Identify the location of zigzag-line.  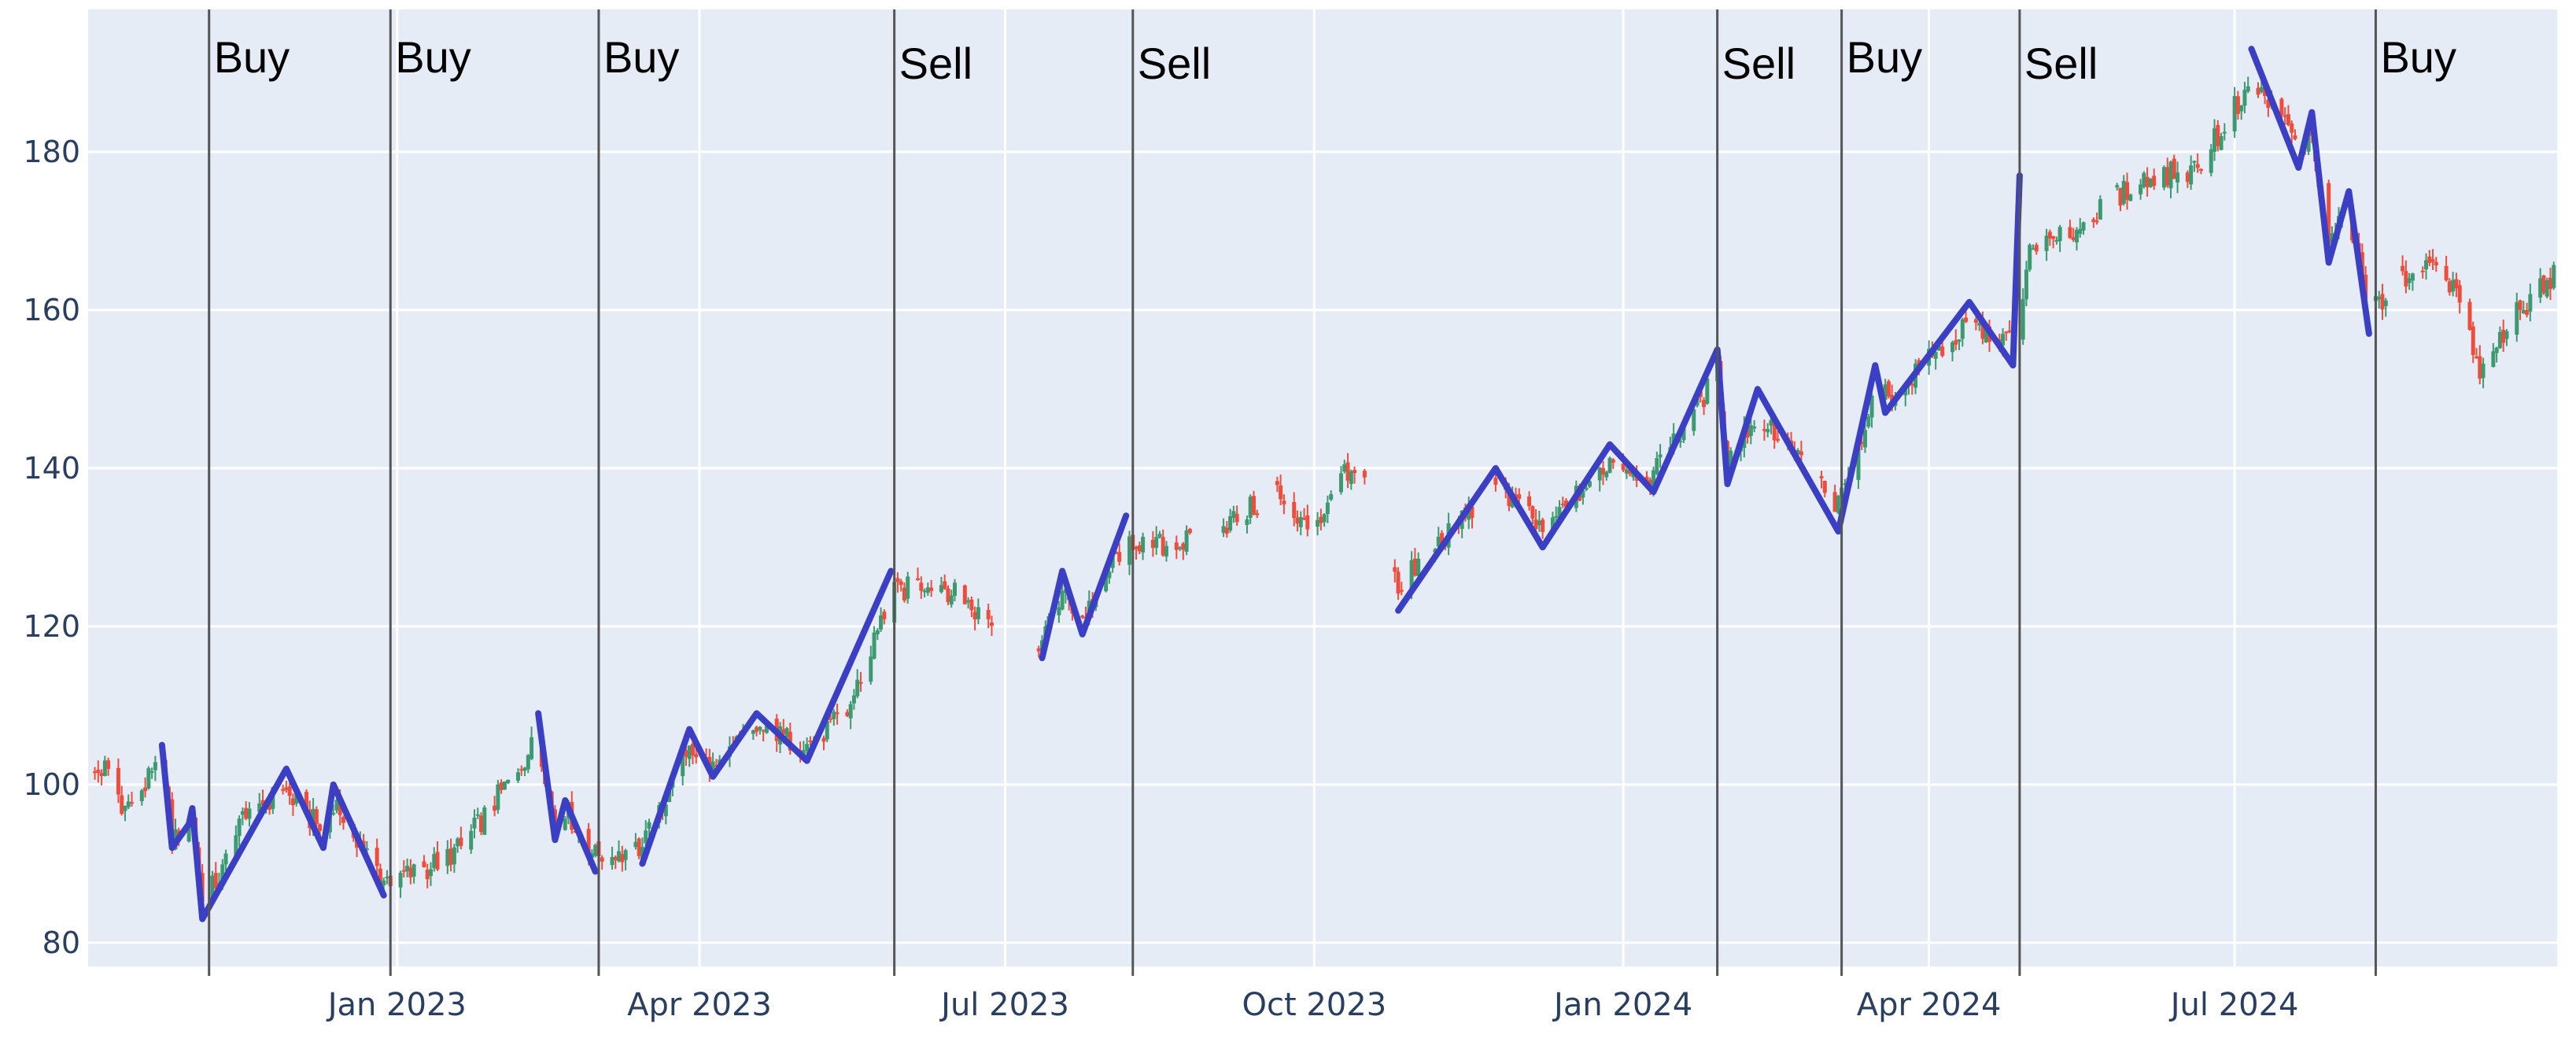
(1084, 587).